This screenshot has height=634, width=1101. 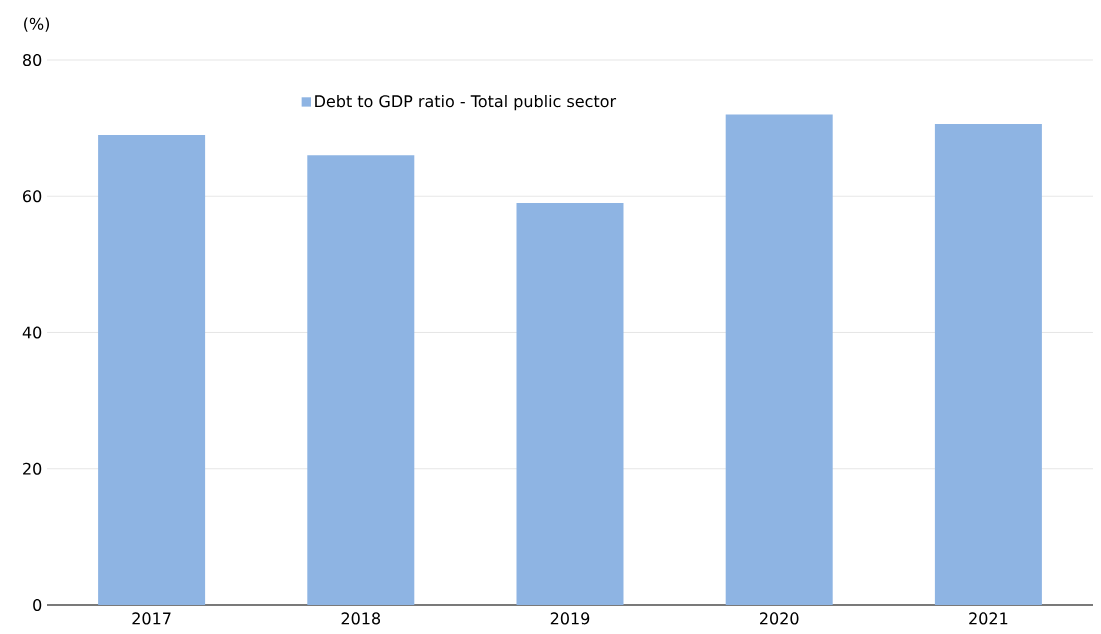 What do you see at coordinates (361, 618) in the screenshot?
I see `x-tick-label: 2018` at bounding box center [361, 618].